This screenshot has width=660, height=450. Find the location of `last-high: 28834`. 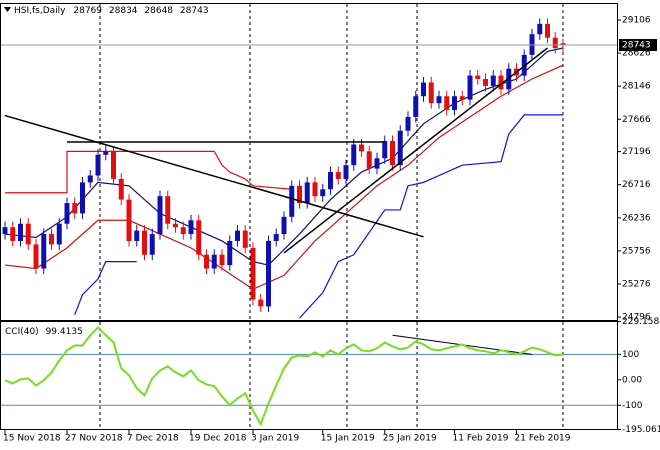

last-high: 28834 is located at coordinates (123, 11).